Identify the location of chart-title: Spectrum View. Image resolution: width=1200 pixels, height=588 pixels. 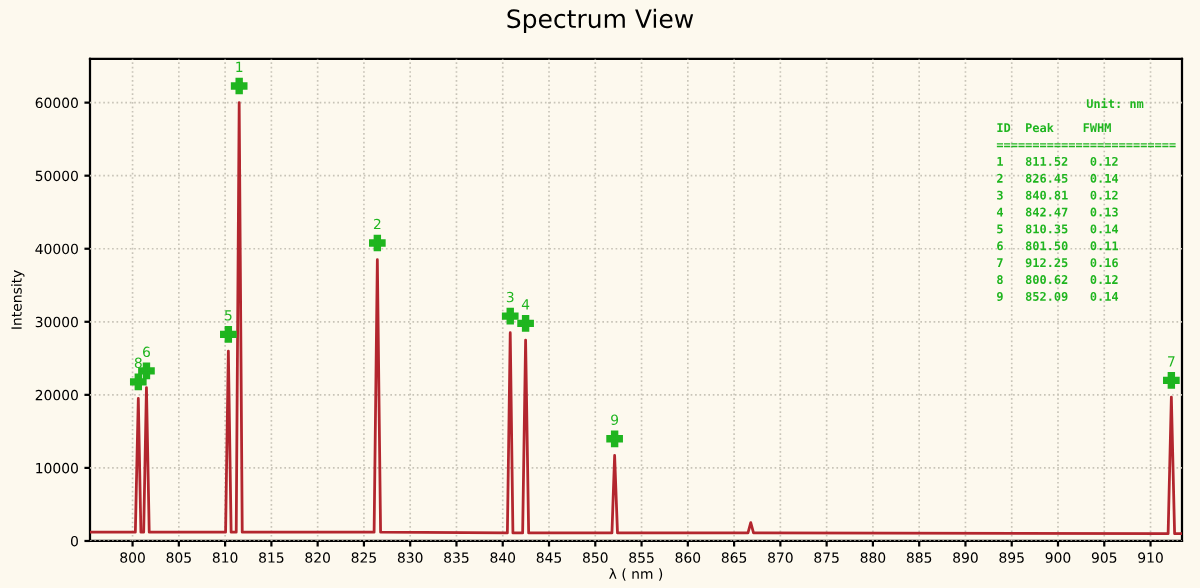
(600, 21).